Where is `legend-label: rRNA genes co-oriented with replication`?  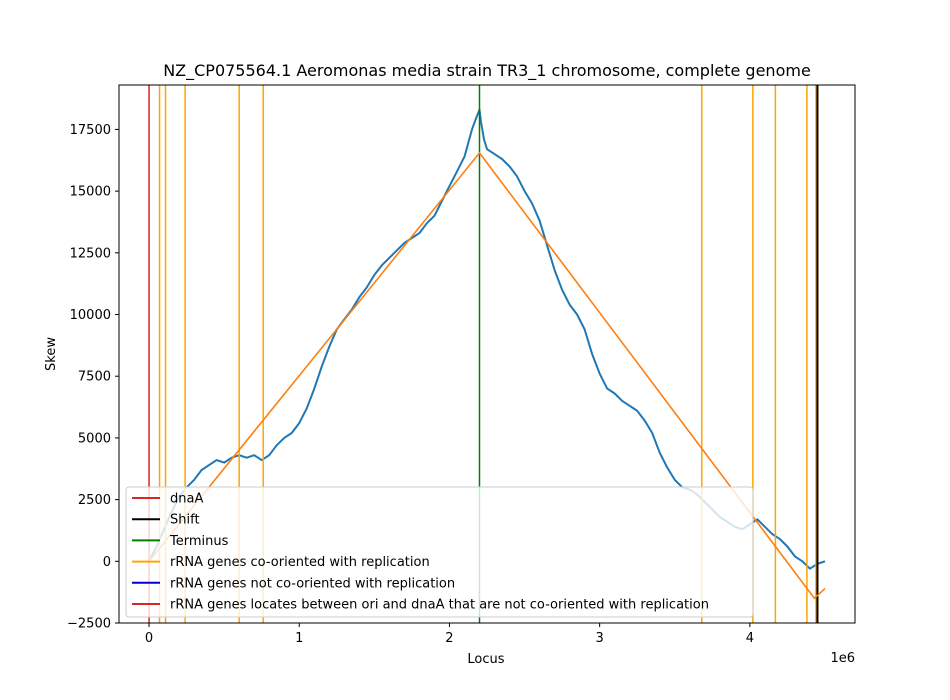 legend-label: rRNA genes co-oriented with replication is located at coordinates (300, 562).